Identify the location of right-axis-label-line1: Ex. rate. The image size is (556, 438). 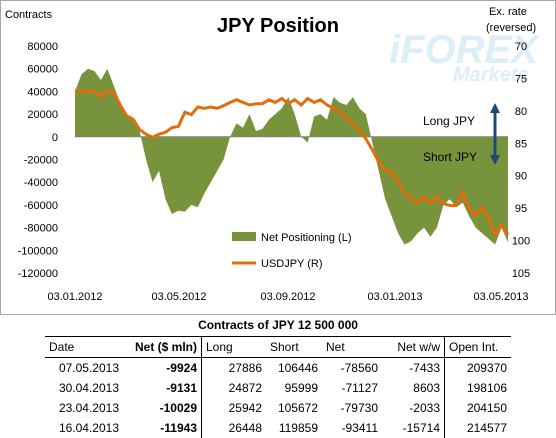
(508, 12).